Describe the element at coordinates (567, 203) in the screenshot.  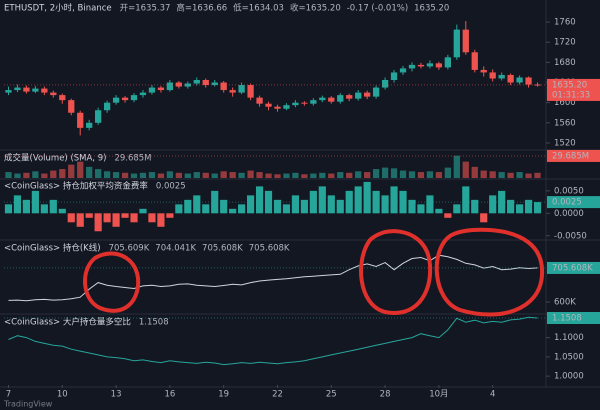
I see `price-tag-label: 0.0025` at that location.